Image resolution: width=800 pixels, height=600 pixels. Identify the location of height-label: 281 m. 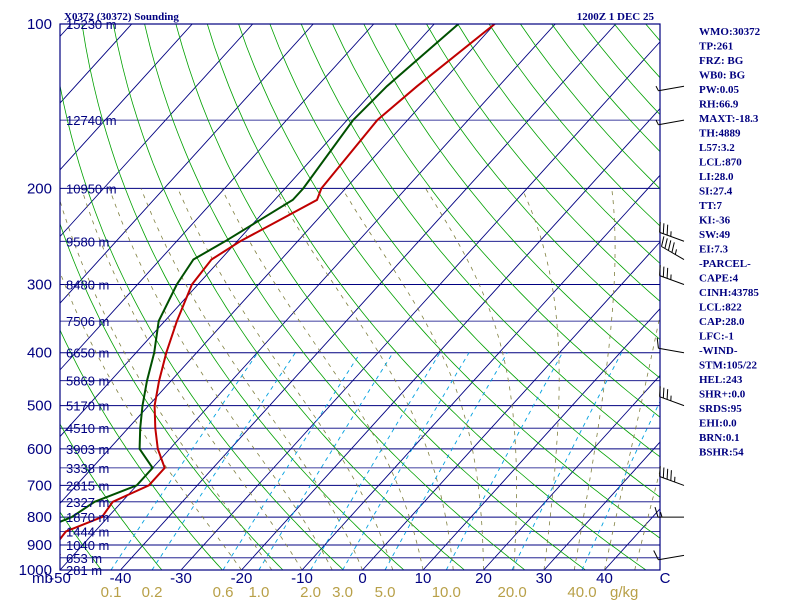
(84, 570).